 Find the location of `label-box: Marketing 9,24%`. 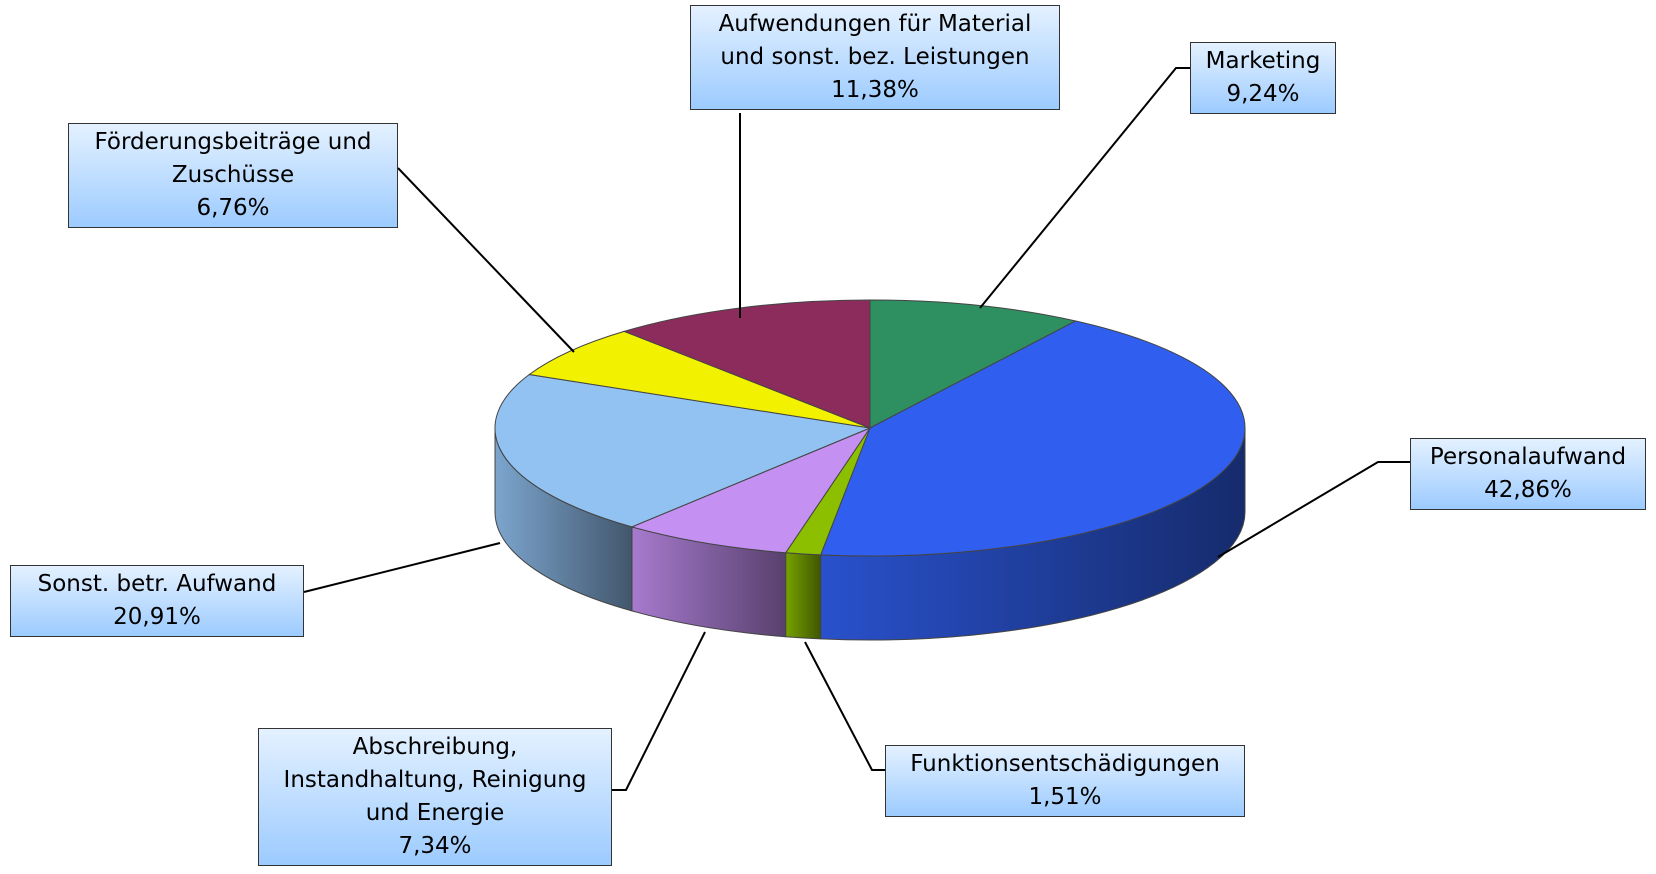

label-box: Marketing 9,24% is located at coordinates (1263, 78).